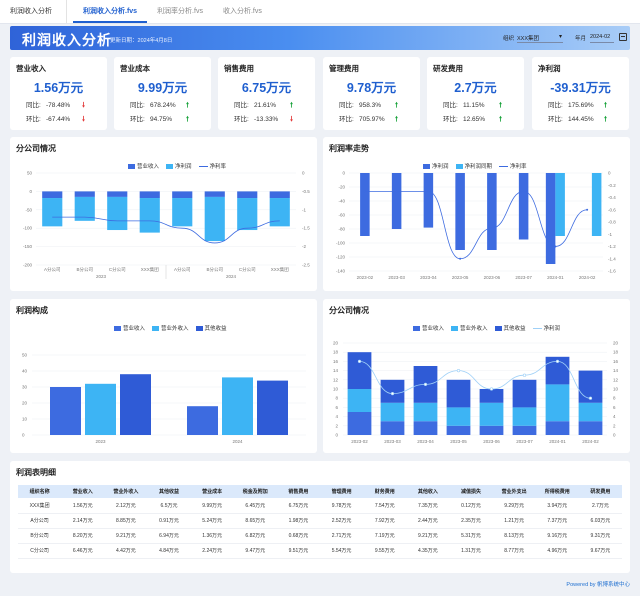  Describe the element at coordinates (255, 506) in the screenshot. I see `table-cell: 6.45万元` at that location.